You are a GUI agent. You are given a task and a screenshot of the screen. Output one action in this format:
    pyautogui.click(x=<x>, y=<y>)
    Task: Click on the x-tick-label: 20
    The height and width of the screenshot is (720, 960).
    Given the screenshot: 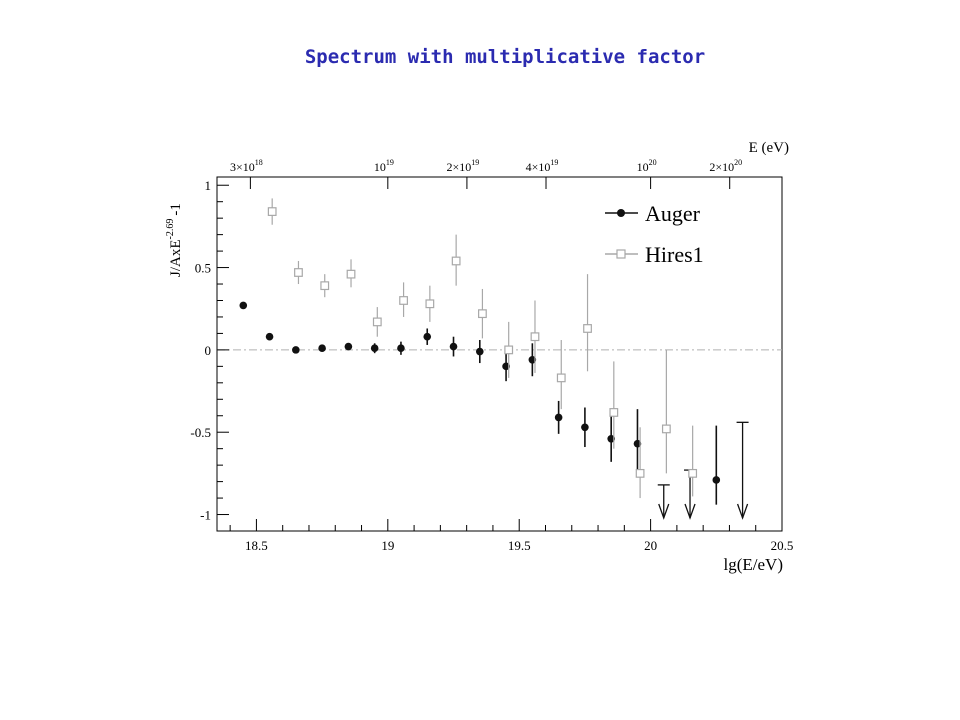 What is the action you would take?
    pyautogui.click(x=650, y=545)
    